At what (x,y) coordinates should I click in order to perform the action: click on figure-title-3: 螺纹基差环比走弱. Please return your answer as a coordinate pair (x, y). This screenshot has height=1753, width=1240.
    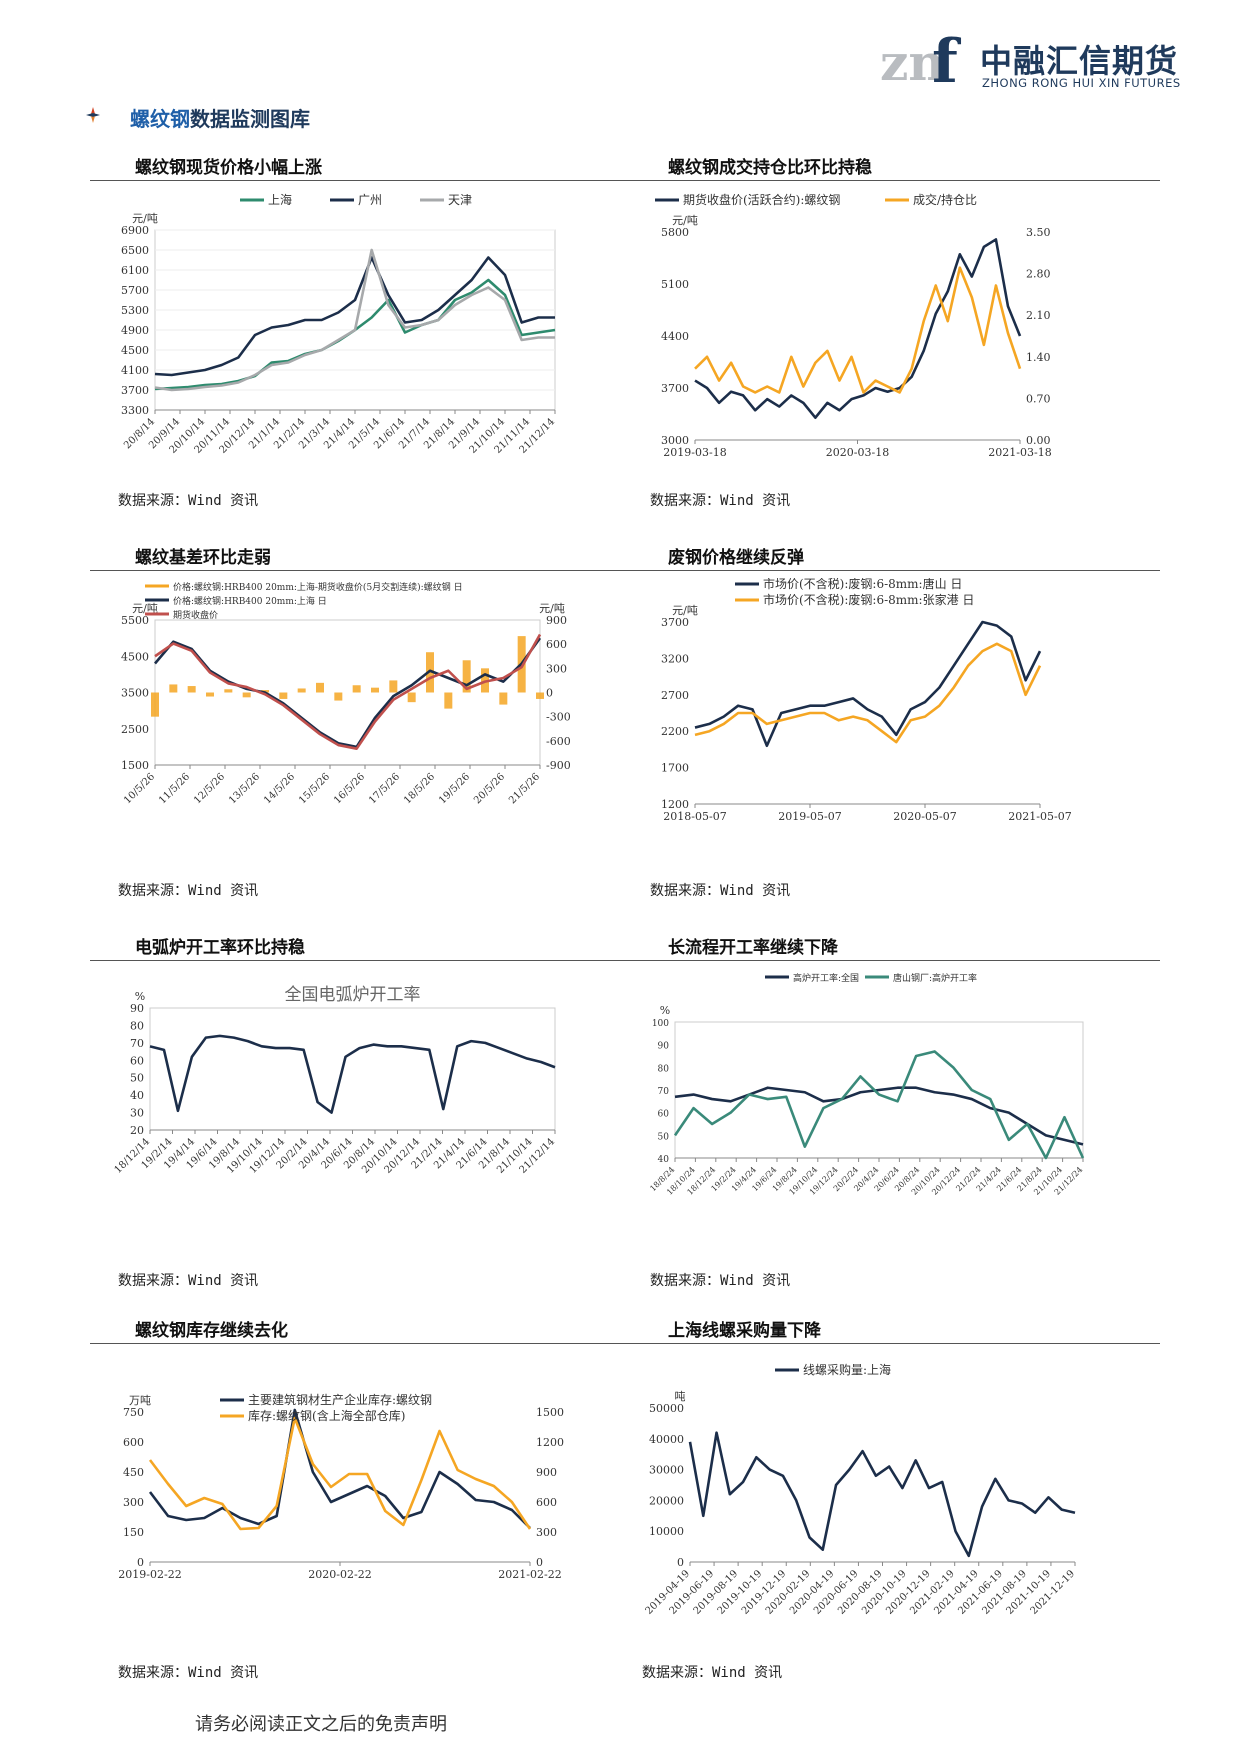
    Looking at the image, I should click on (203, 558).